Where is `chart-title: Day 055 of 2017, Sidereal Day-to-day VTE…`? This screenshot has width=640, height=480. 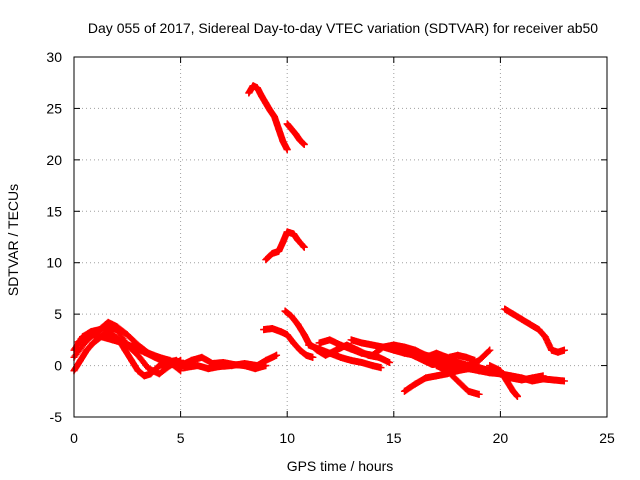 chart-title: Day 055 of 2017, Sidereal Day-to-day VTE… is located at coordinates (343, 28).